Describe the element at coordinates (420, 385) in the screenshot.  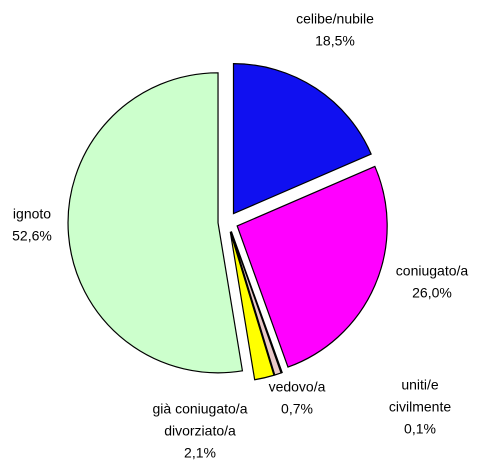
I see `slice-label: uniti/e` at that location.